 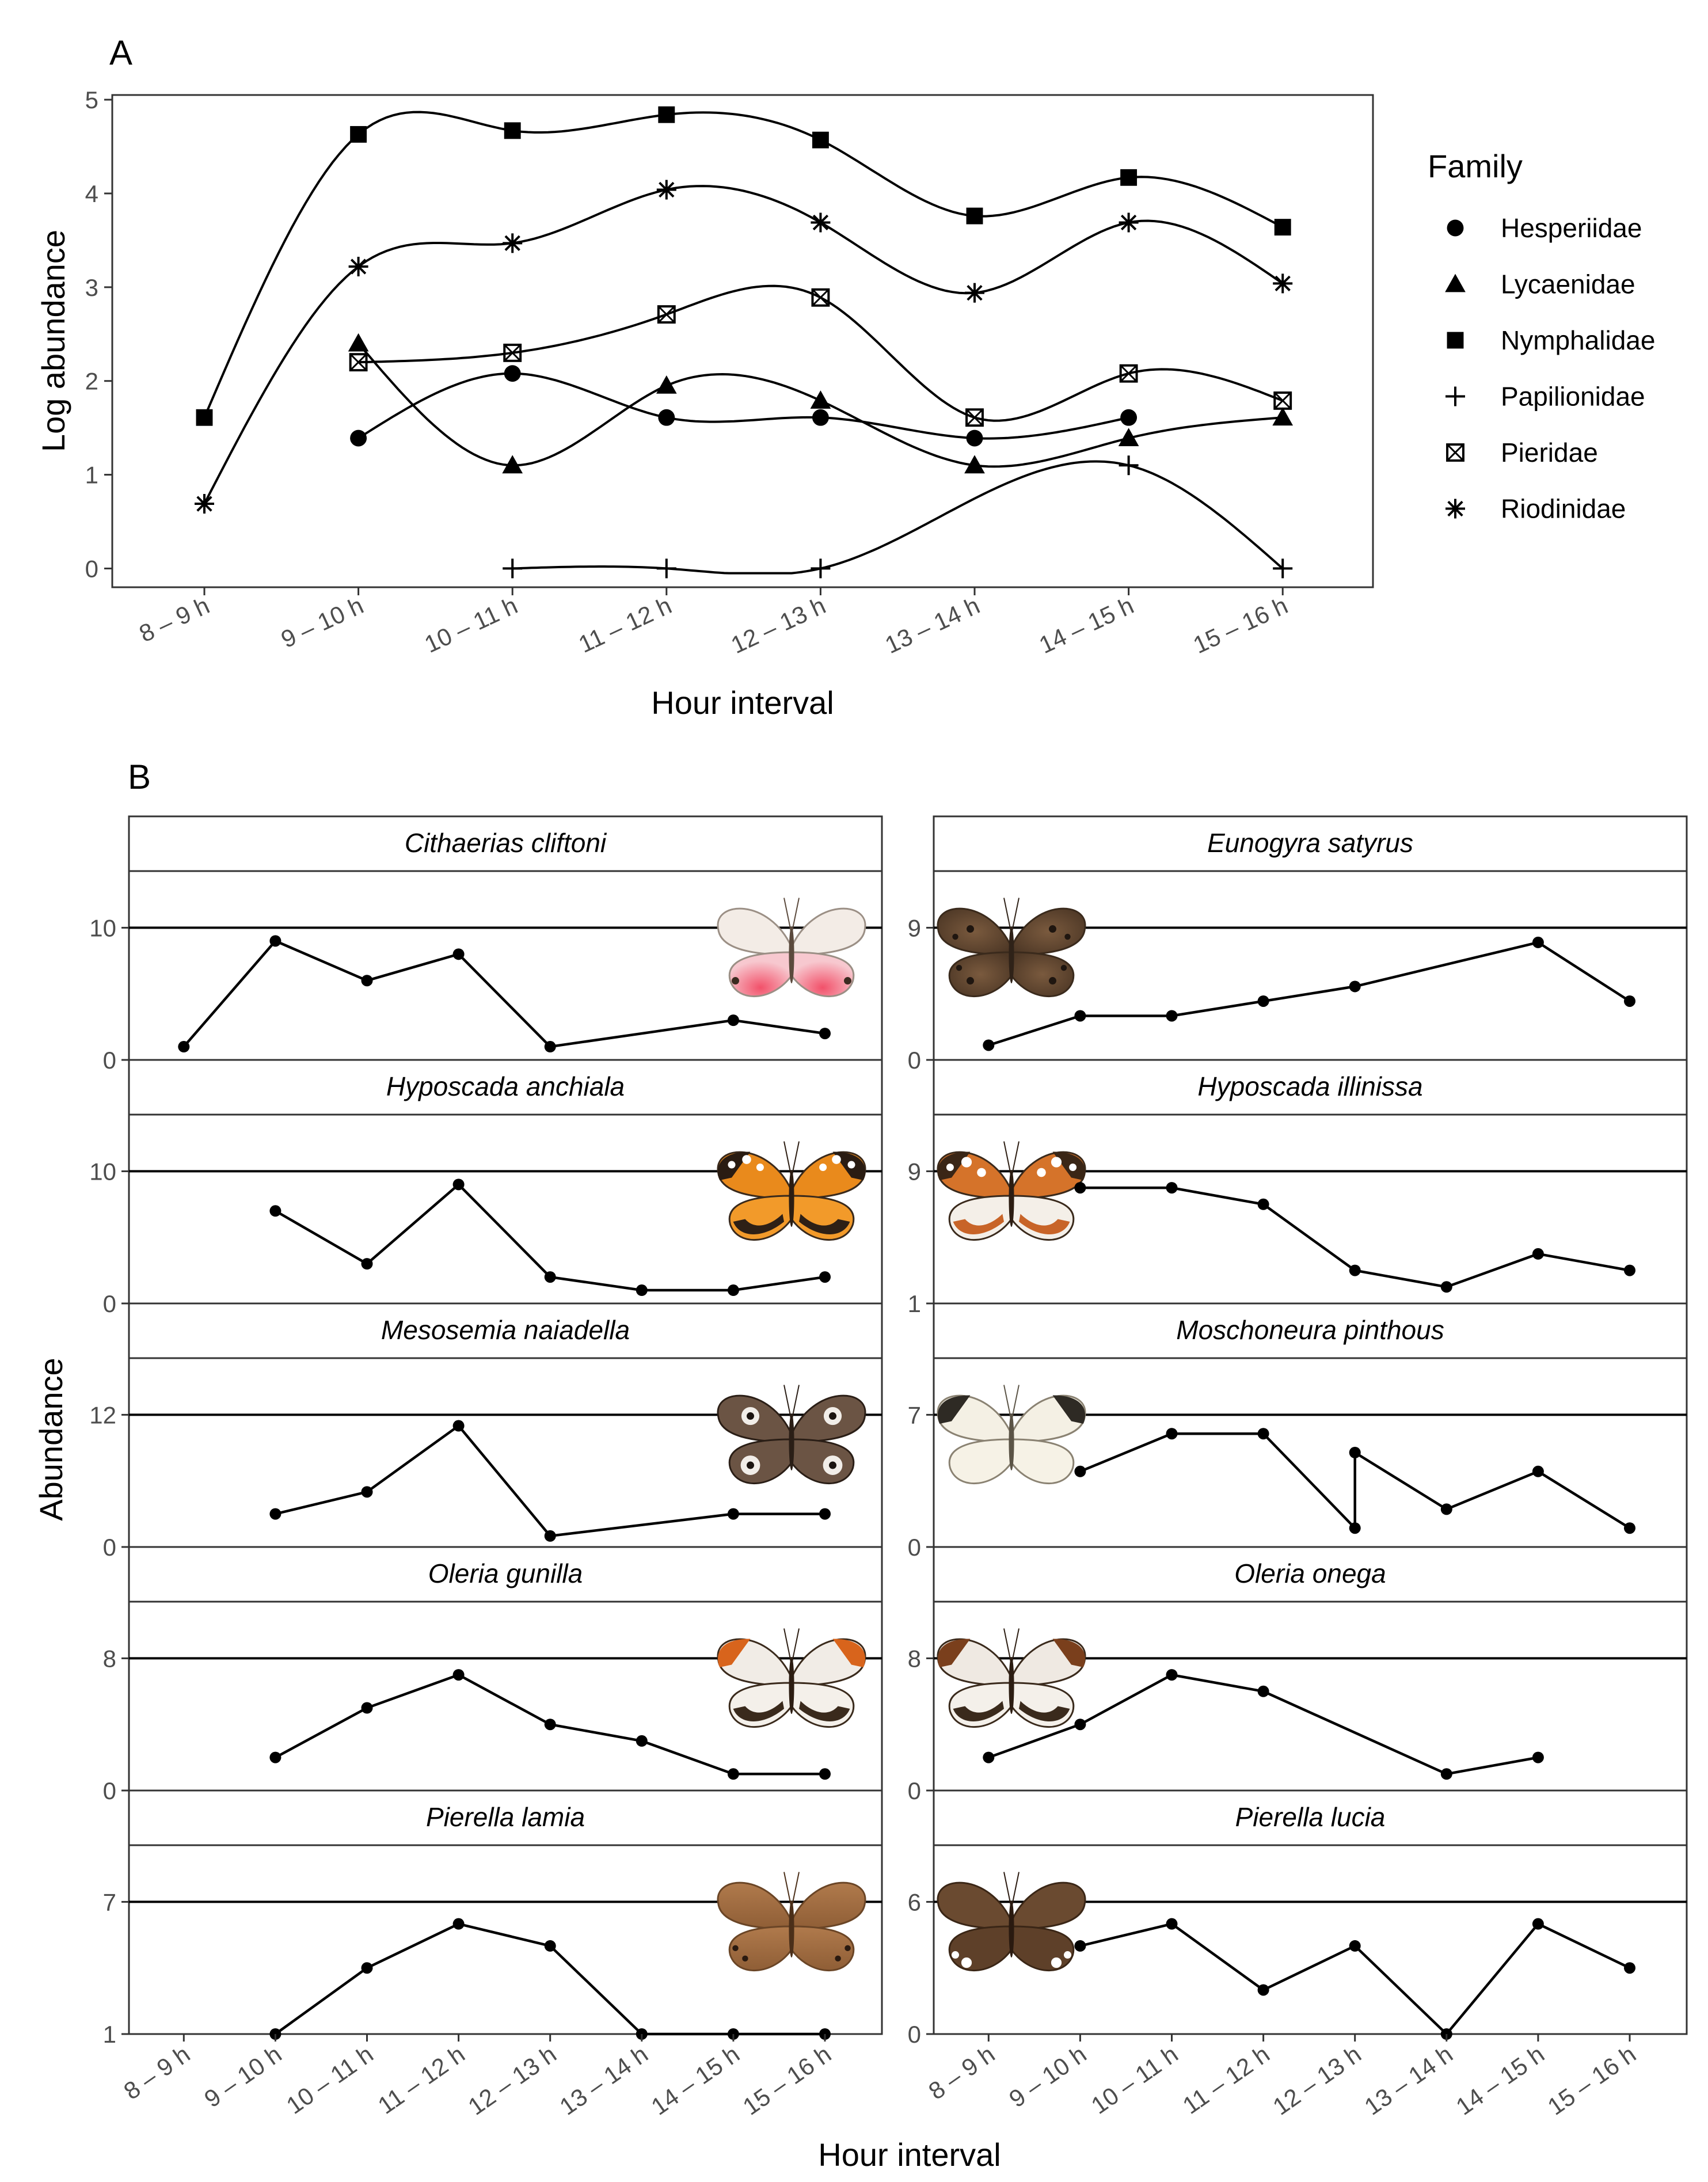 What do you see at coordinates (1455, 509) in the screenshot?
I see `legend-key-riodinidae` at bounding box center [1455, 509].